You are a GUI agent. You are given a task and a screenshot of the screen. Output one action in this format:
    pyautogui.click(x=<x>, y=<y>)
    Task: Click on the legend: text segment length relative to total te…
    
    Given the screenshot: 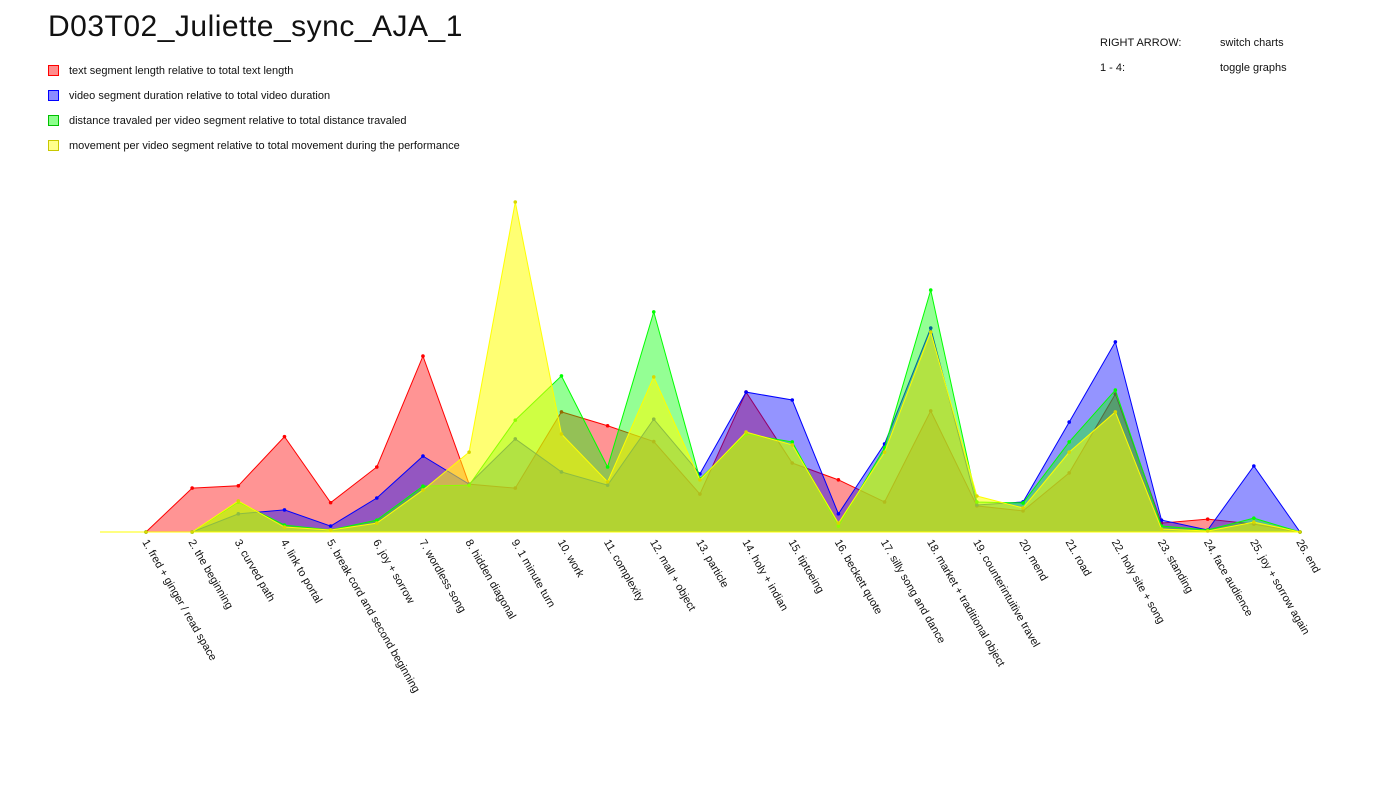 What is the action you would take?
    pyautogui.click(x=254, y=108)
    